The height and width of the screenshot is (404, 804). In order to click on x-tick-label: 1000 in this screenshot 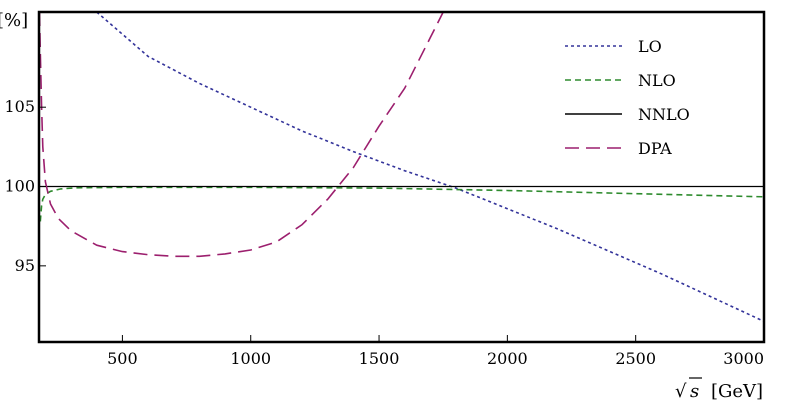, I will do `click(250, 358)`.